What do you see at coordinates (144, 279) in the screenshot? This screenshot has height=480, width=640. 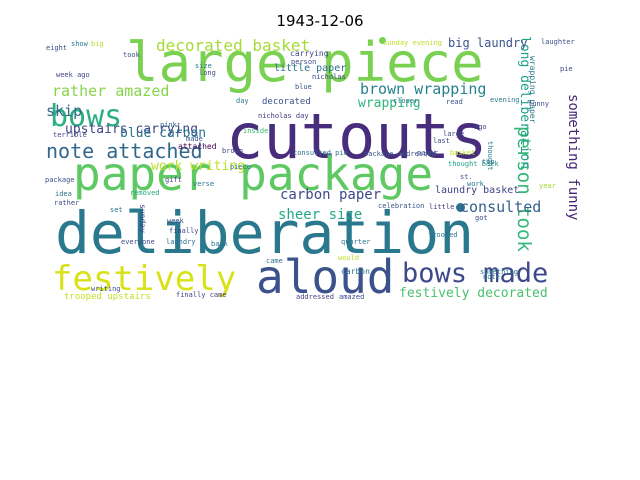 I see `cloud-word: festively` at bounding box center [144, 279].